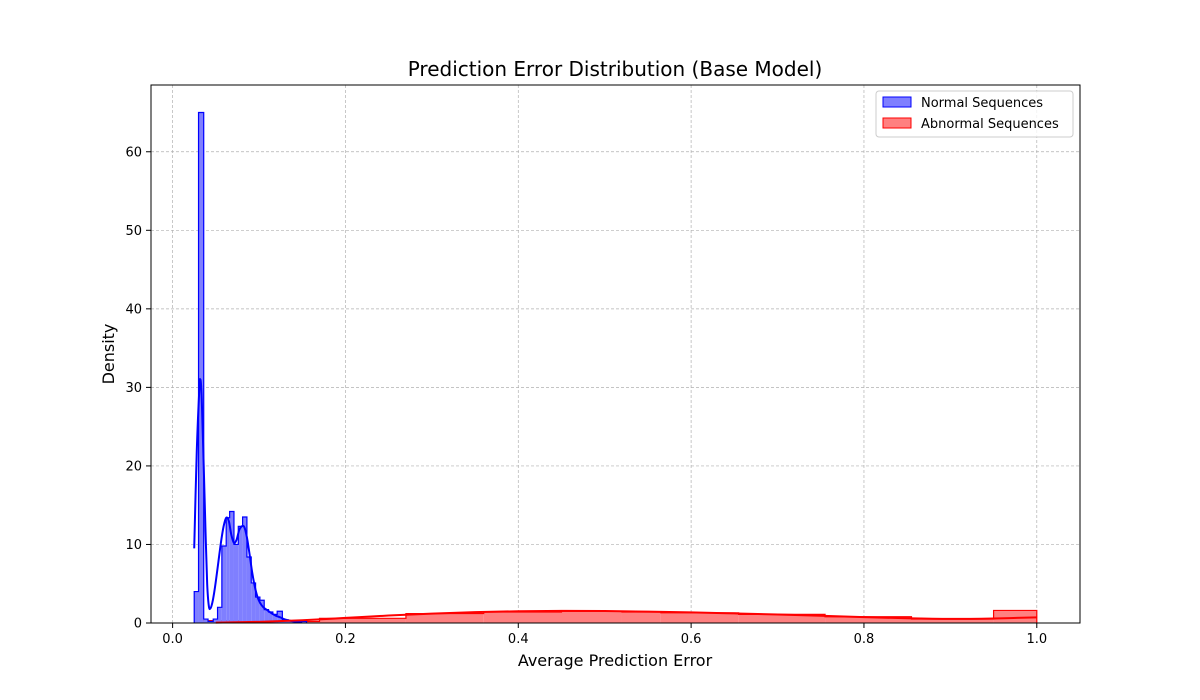 The height and width of the screenshot is (700, 1200). What do you see at coordinates (897, 123) in the screenshot?
I see `legend-swatch-abnormal` at bounding box center [897, 123].